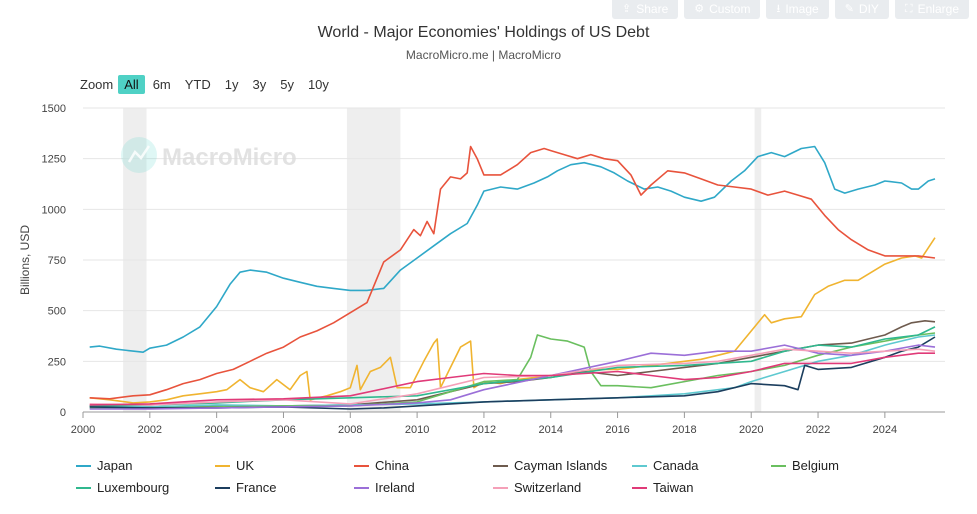 The height and width of the screenshot is (514, 977). I want to click on zoom-option-6m: 6m, so click(161, 84).